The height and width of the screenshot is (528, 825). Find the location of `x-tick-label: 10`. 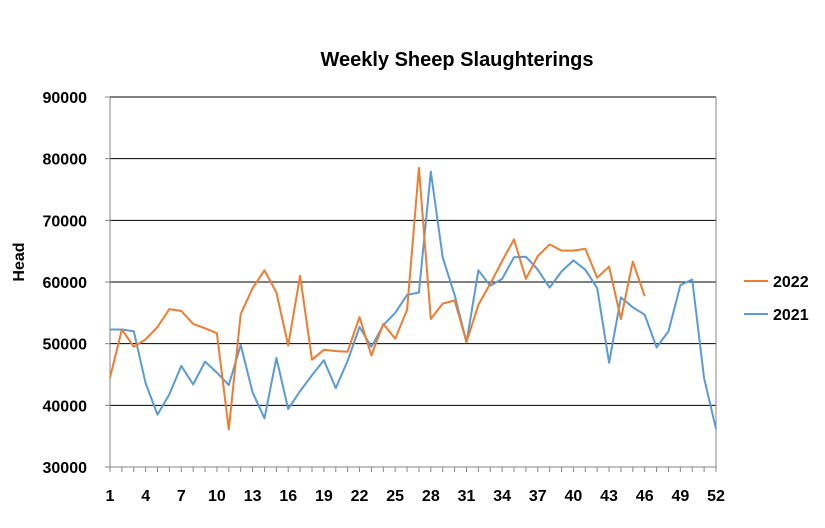

x-tick-label: 10 is located at coordinates (217, 496).